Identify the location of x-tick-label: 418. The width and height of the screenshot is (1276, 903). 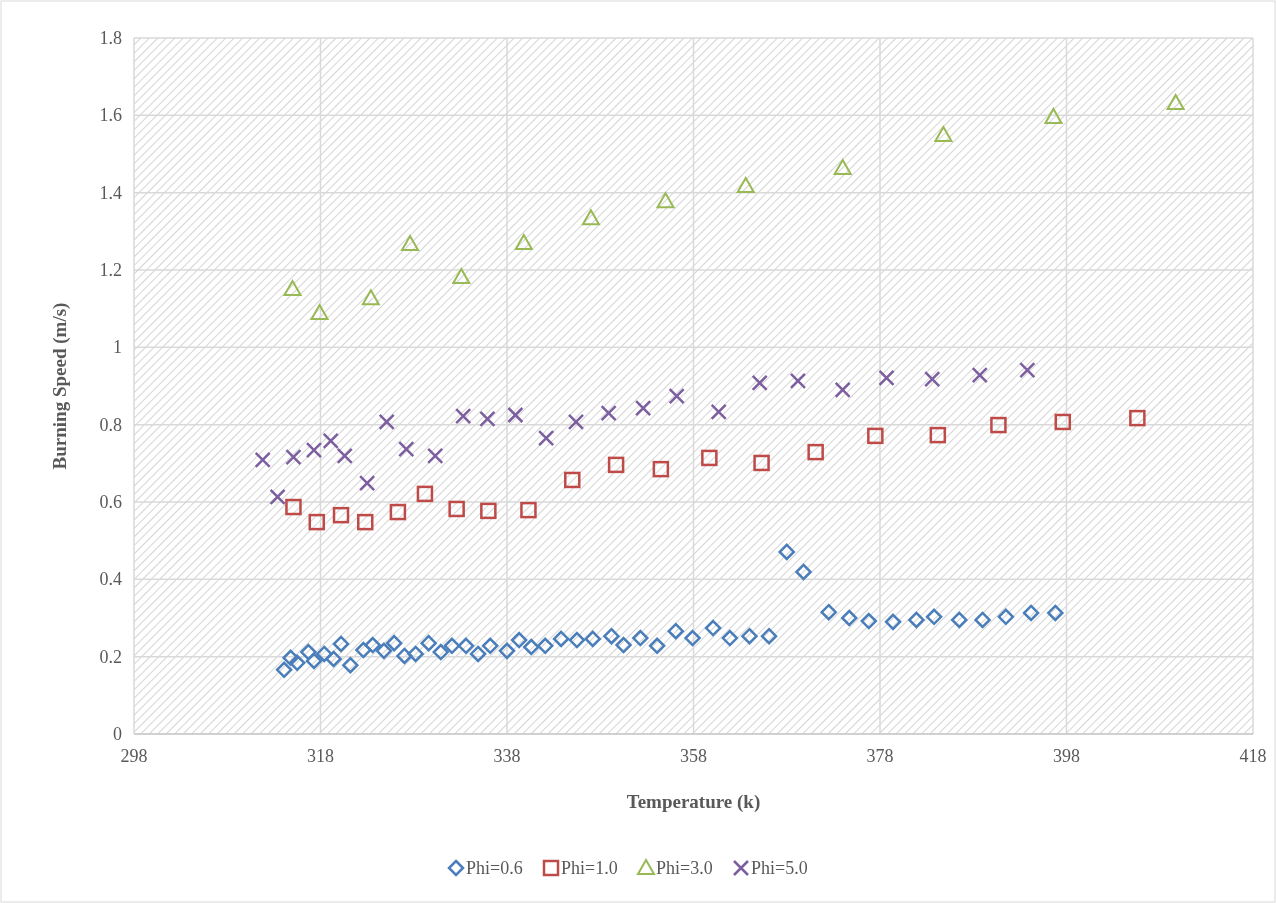
(1253, 756).